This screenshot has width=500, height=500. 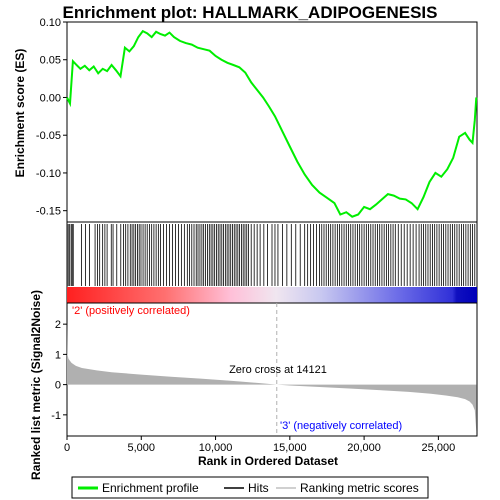 What do you see at coordinates (259, 445) in the screenshot?
I see `rank-x-ticks: 0 5,000 10,000 15,000 20,000 25,000` at bounding box center [259, 445].